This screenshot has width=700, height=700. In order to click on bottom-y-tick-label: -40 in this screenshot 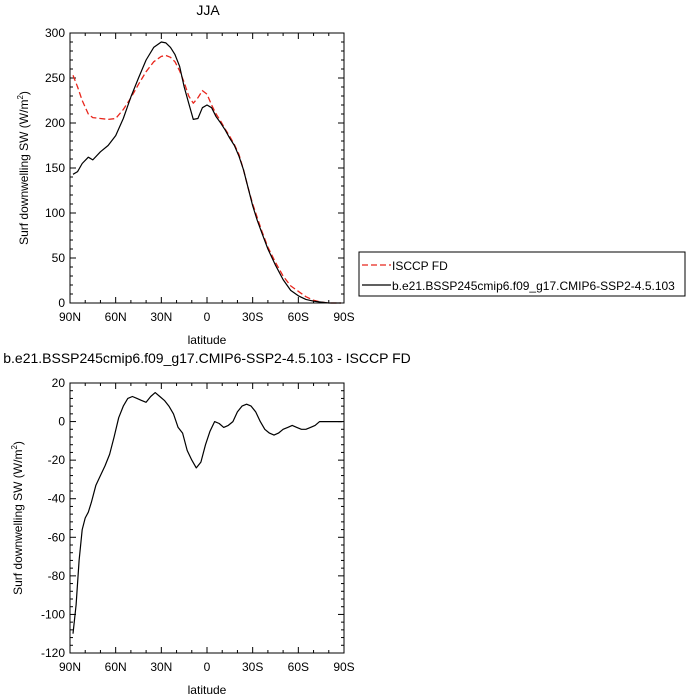, I will do `click(57, 499)`.